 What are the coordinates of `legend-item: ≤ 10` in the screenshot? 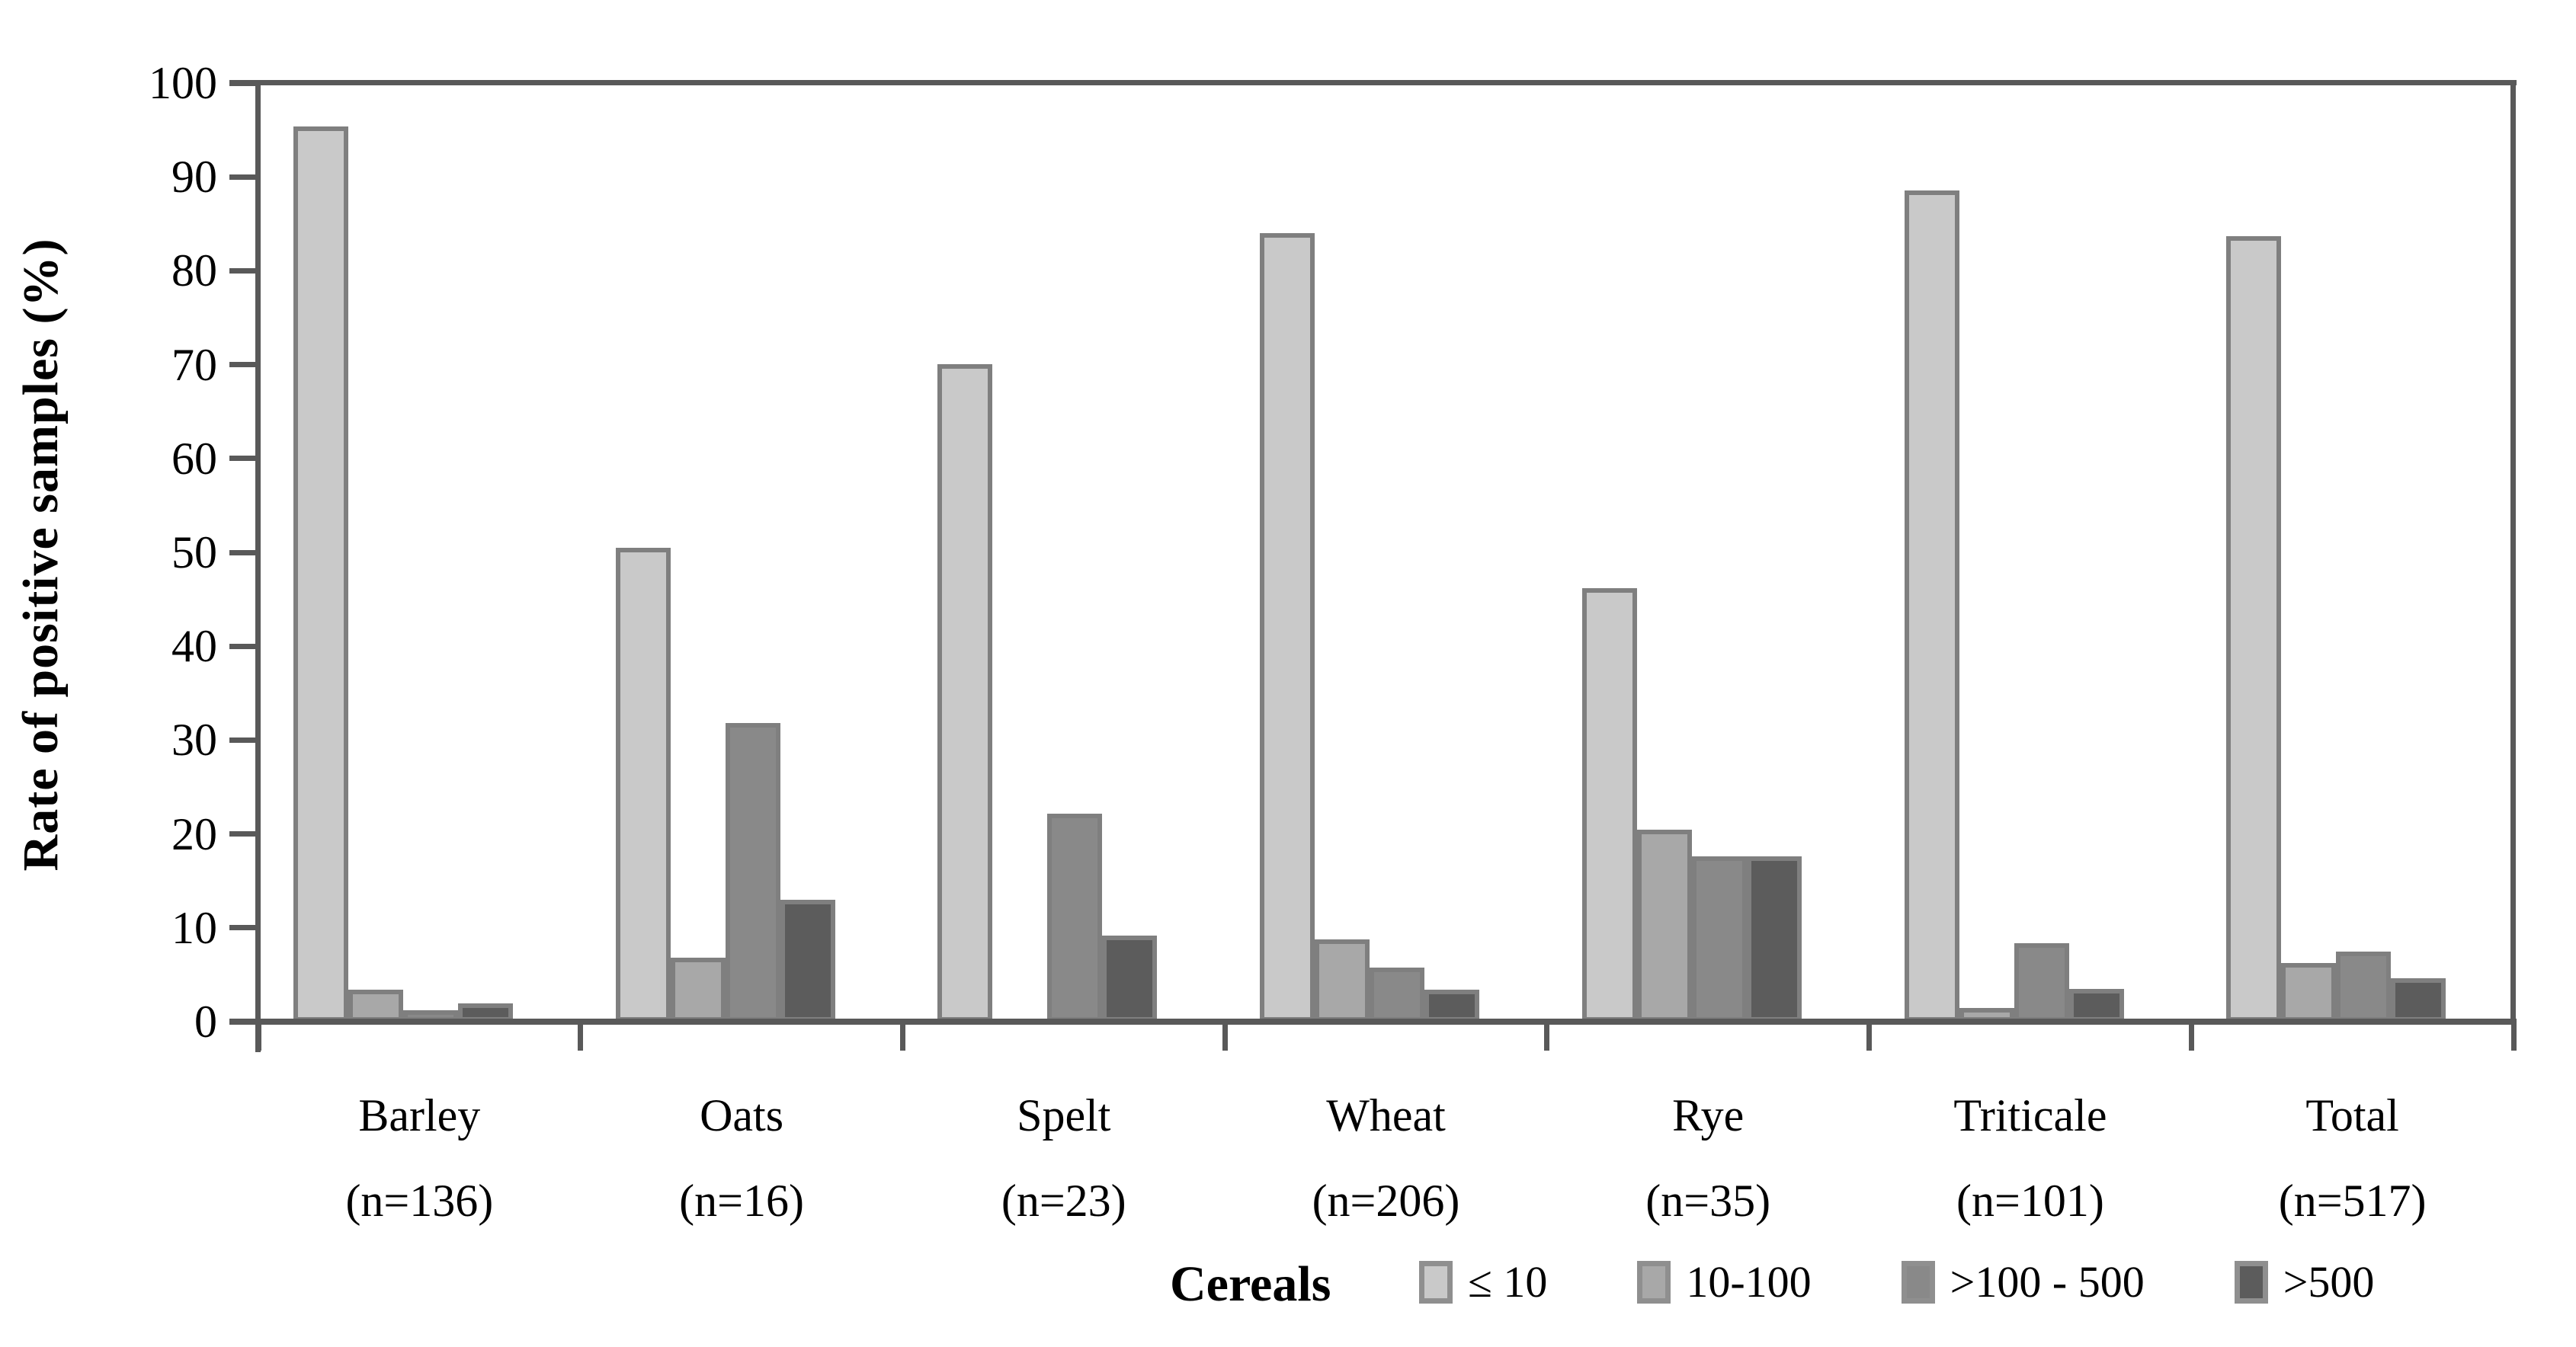 It's located at (1483, 1282).